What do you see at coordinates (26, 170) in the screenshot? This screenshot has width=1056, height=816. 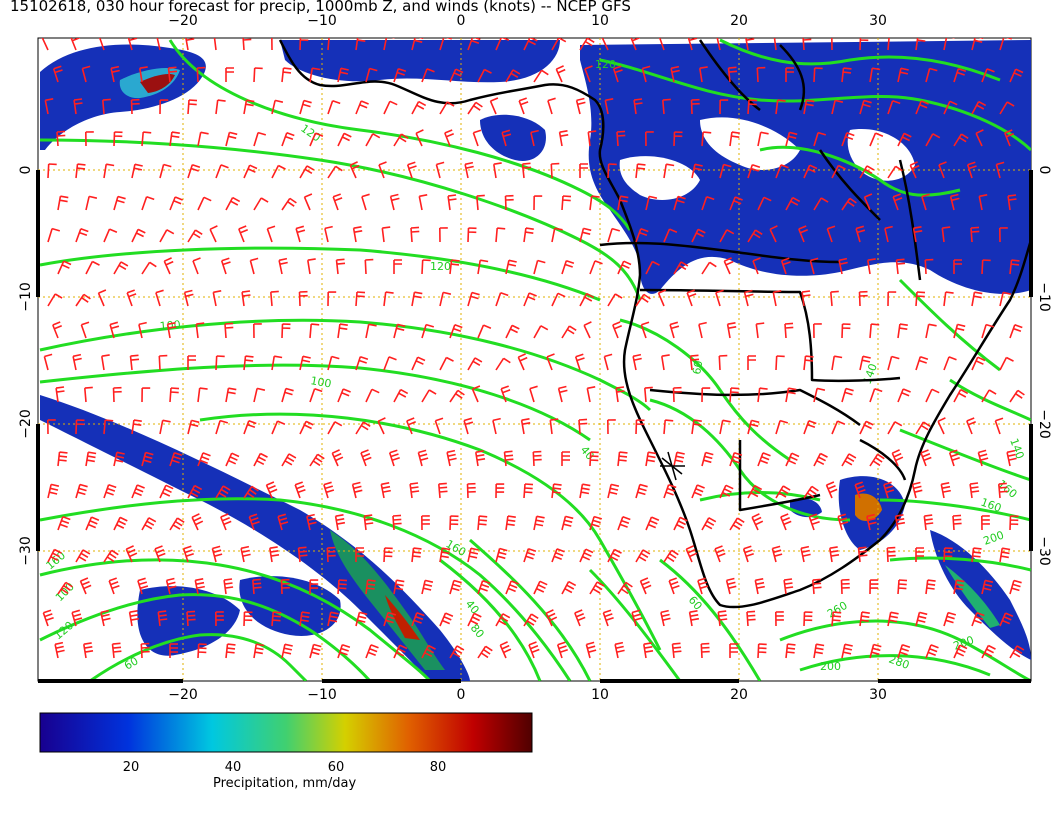 I see `y-tick-label: 0` at bounding box center [26, 170].